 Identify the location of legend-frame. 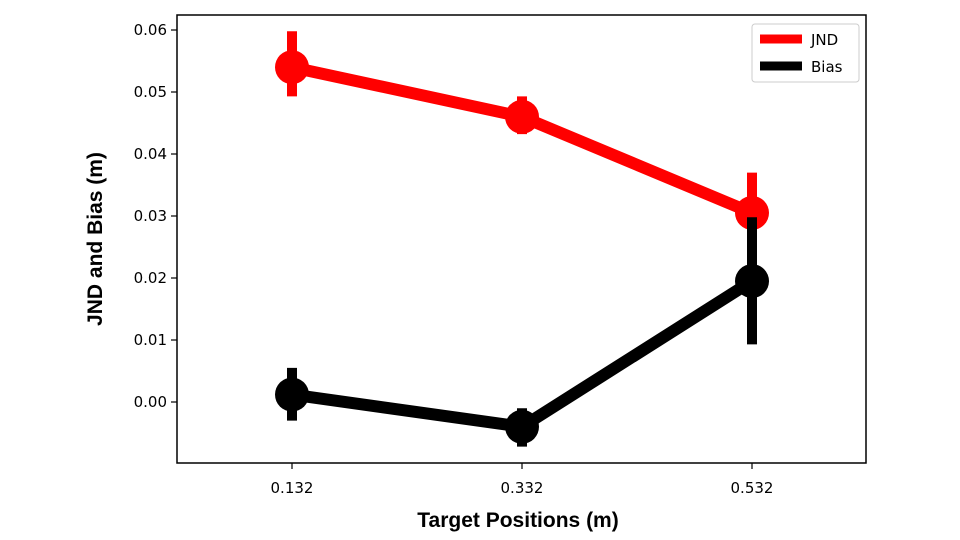
(805, 53).